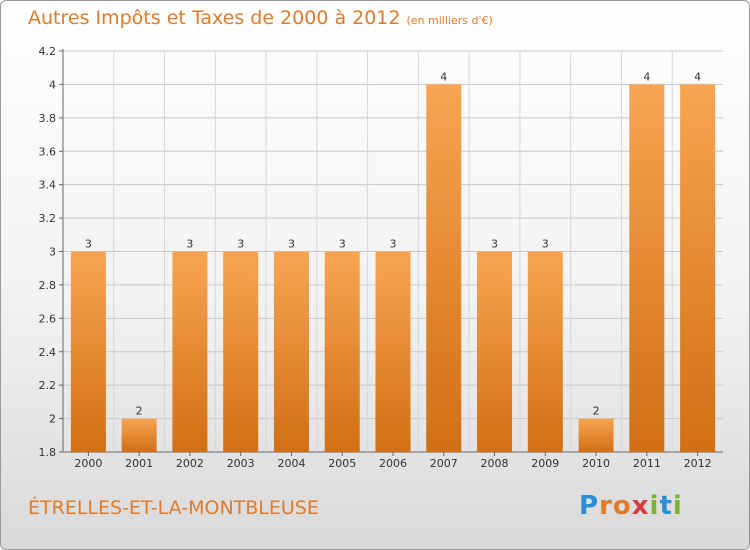 The height and width of the screenshot is (550, 750). I want to click on logo-letter: r, so click(606, 506).